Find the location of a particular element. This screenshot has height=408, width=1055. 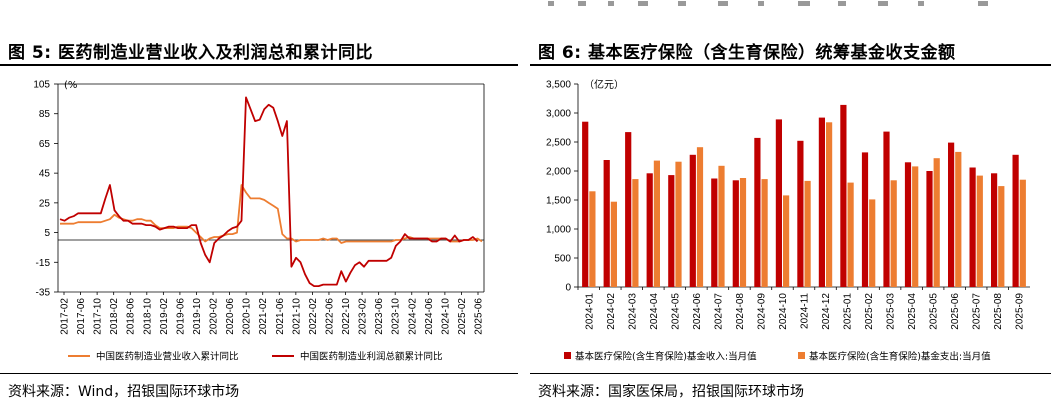

cropped-text-residue is located at coordinates (778, 3).